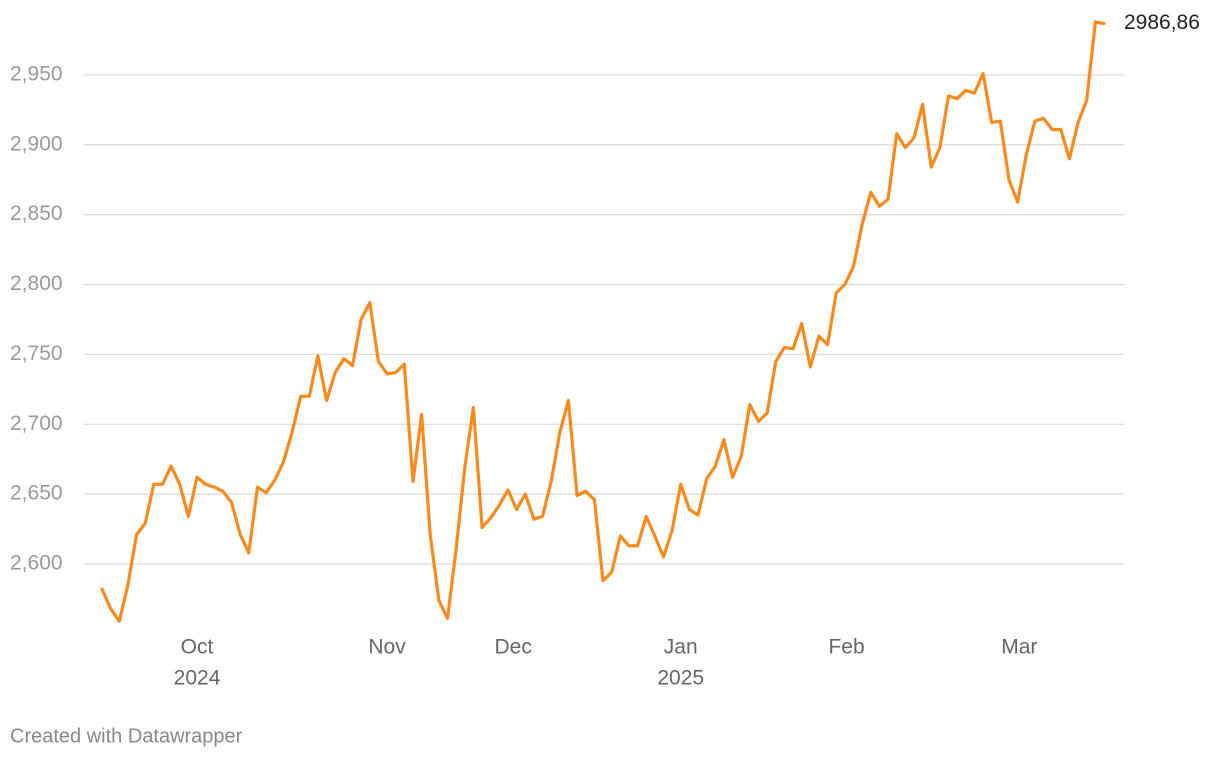 This screenshot has width=1220, height=760. Describe the element at coordinates (1162, 22) in the screenshot. I see `value-label: 2986,86` at that location.